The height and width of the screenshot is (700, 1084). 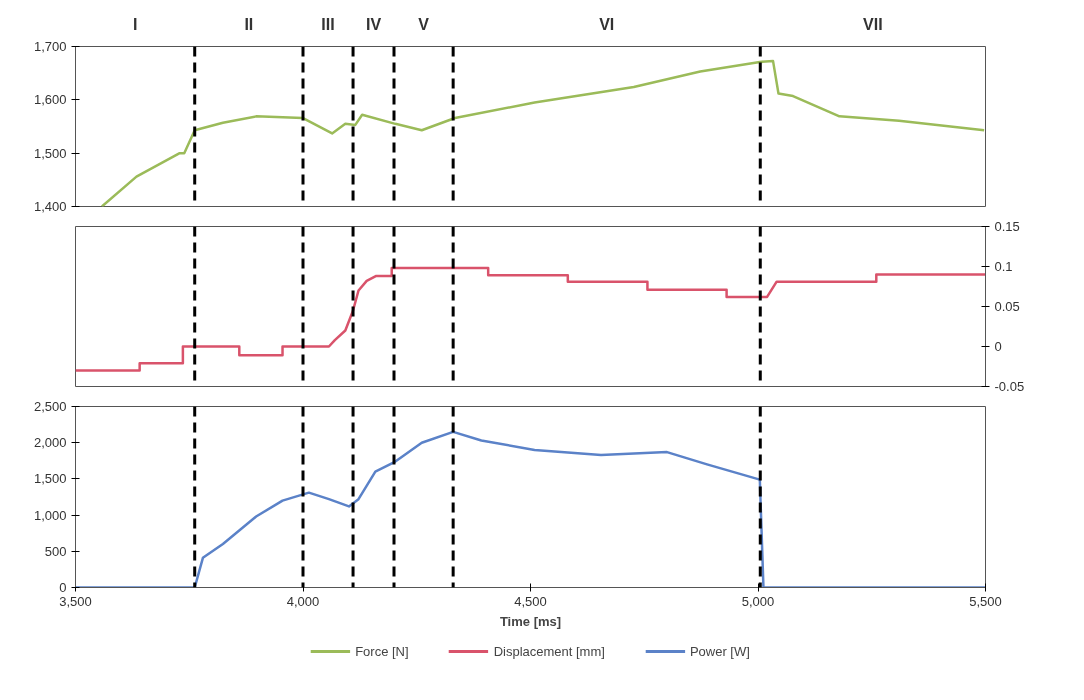 I want to click on x-tick-label: 4,000, so click(x=303, y=601).